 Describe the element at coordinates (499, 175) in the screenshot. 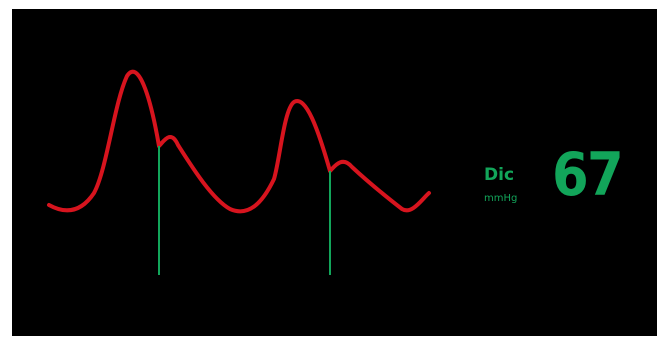

I see `parameter-label: Dic` at that location.